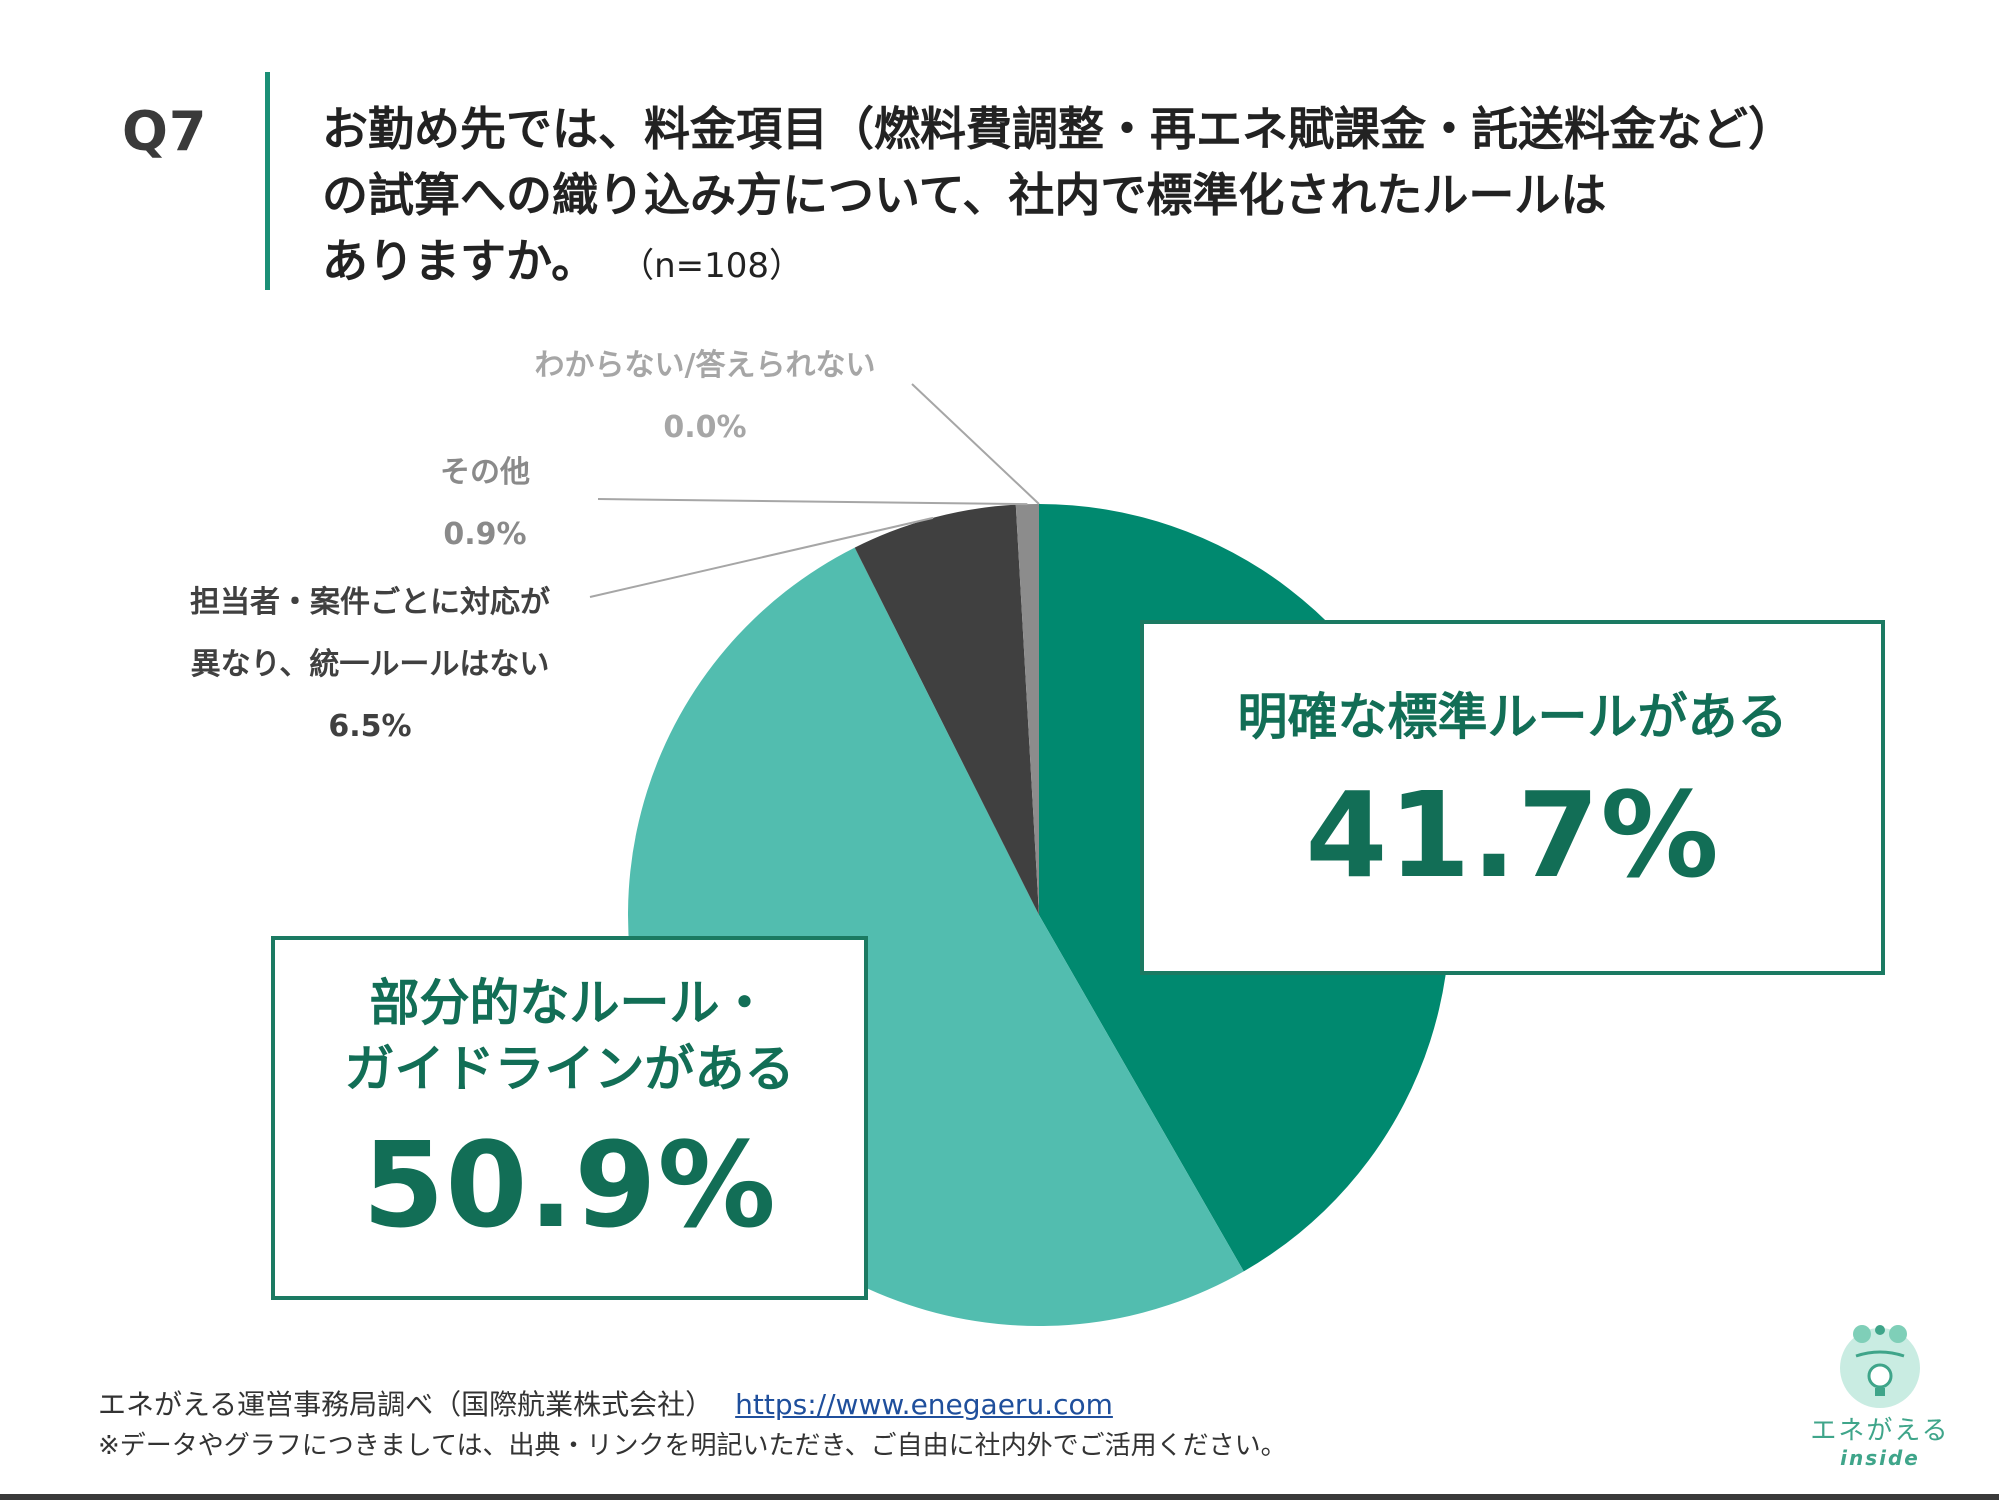 This screenshot has height=1500, width=1999. I want to click on leader-lines, so click(814, 490).